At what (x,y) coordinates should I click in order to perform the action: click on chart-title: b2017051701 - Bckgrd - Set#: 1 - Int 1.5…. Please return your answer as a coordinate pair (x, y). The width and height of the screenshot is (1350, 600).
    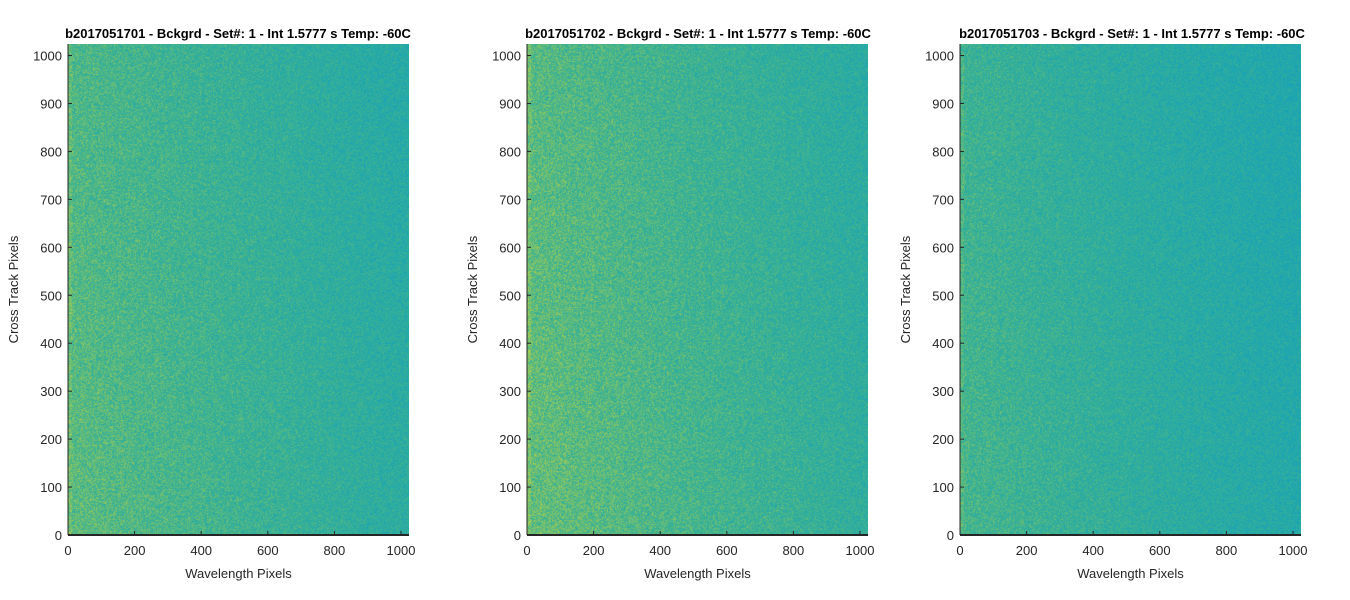
    Looking at the image, I should click on (238, 33).